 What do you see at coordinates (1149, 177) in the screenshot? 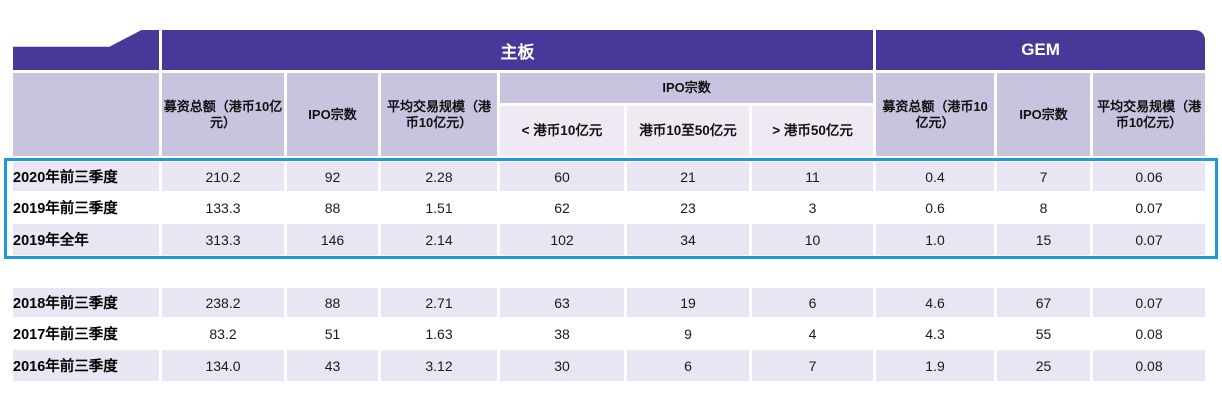
I see `cell: 0.06` at bounding box center [1149, 177].